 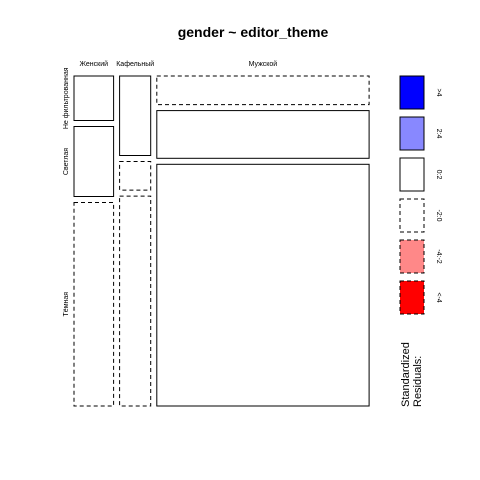 What do you see at coordinates (263, 64) in the screenshot?
I see `x-level-label: Мужской` at bounding box center [263, 64].